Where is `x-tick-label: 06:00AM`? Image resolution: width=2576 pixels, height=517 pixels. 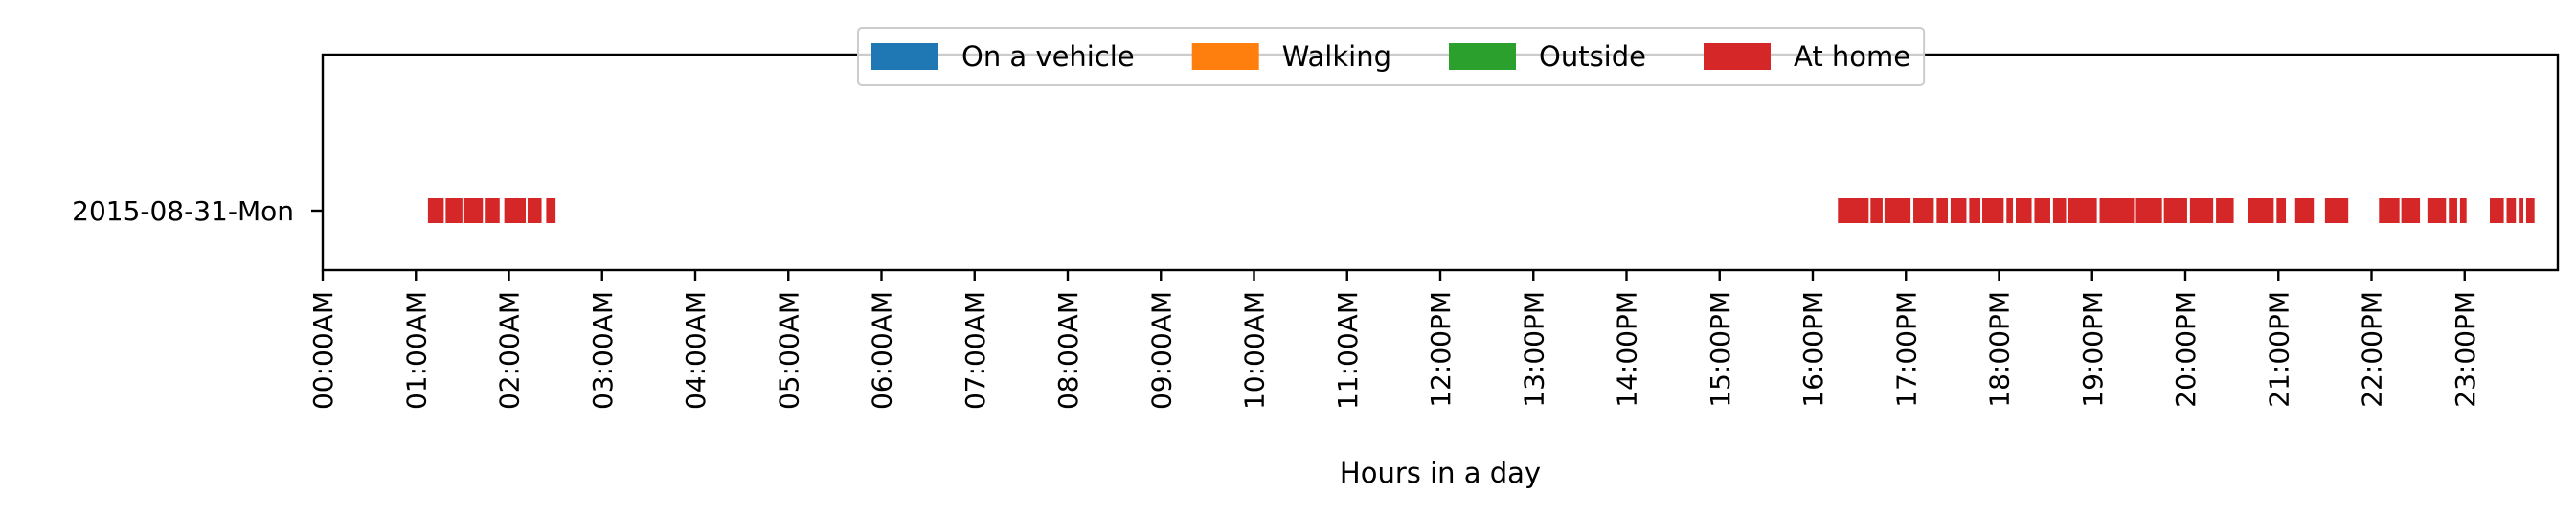 x-tick-label: 06:00AM is located at coordinates (882, 350).